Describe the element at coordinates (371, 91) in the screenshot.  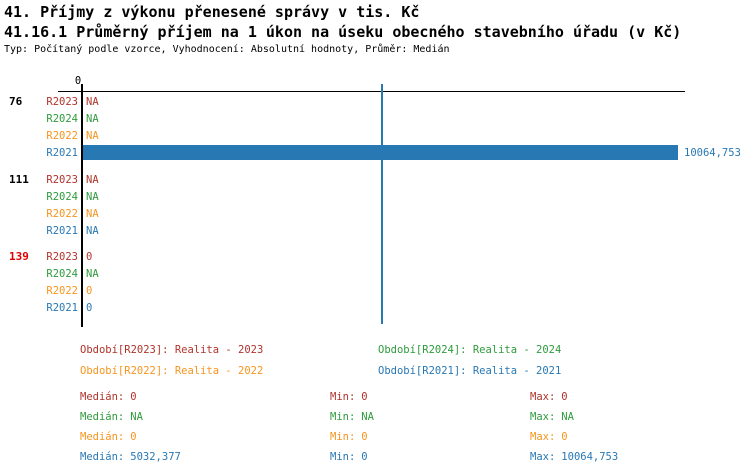
I see `x-axis-line` at that location.